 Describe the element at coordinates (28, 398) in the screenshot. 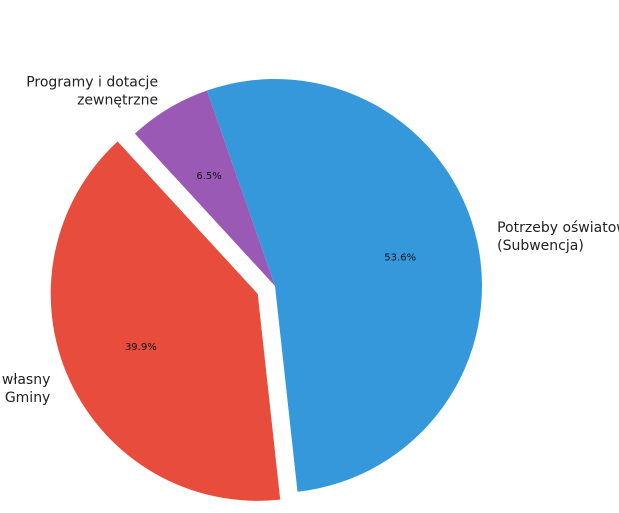

I see `pie-slice-label-line: Gminy` at that location.